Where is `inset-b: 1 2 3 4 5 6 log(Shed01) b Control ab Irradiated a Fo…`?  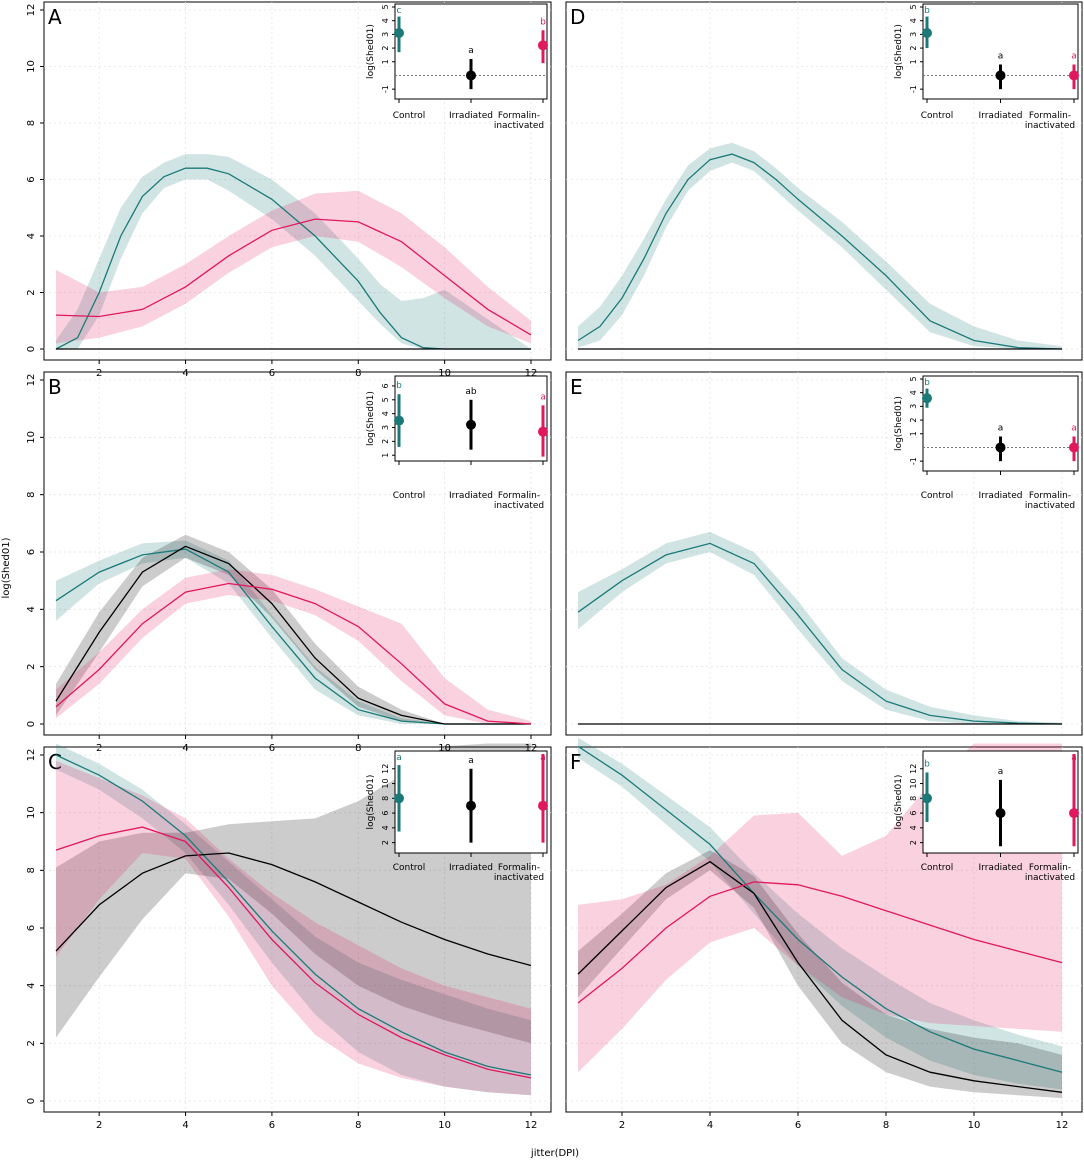
inset-b: 1 2 3 4 5 6 log(Shed01) b Control ab Irradiated a Fo… is located at coordinates (457, 443).